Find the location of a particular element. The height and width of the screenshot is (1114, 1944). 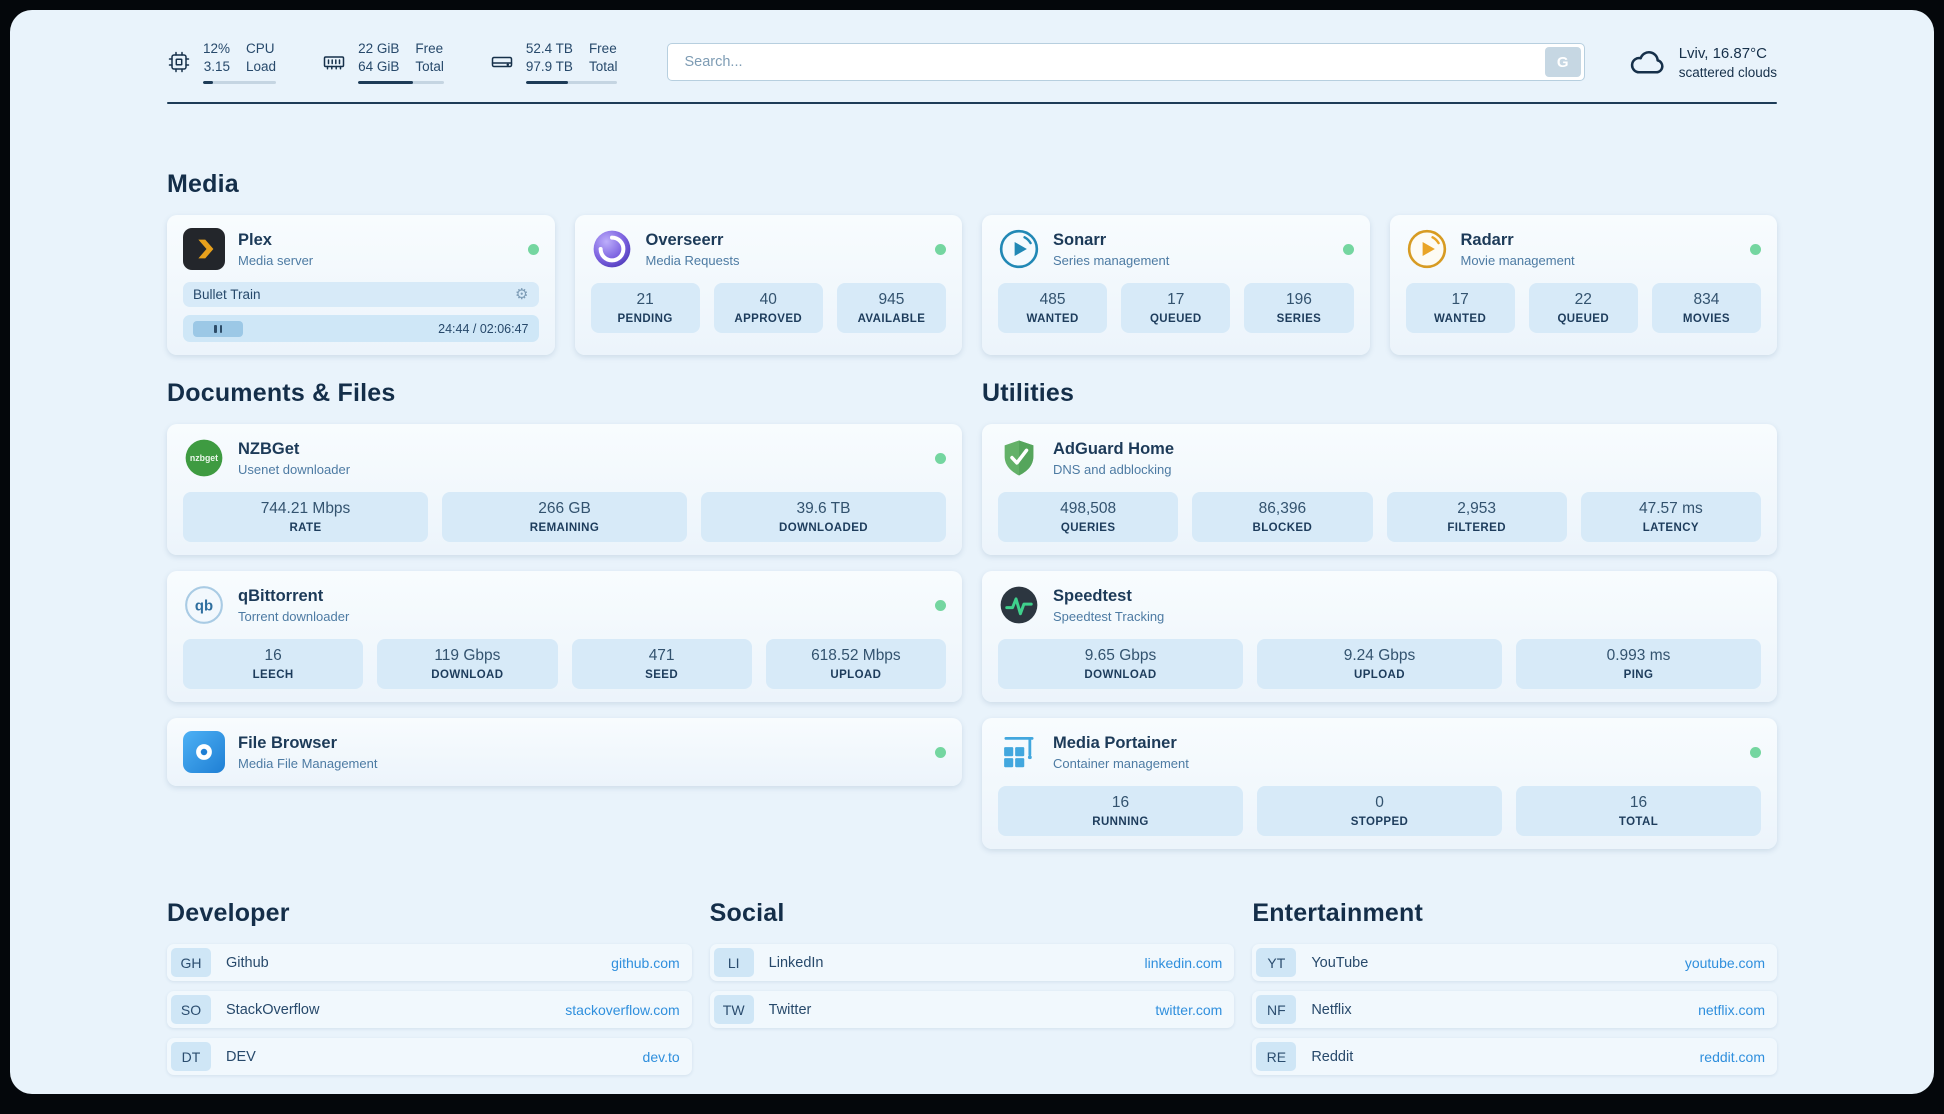

qbittorrent-icon: qb is located at coordinates (204, 605).